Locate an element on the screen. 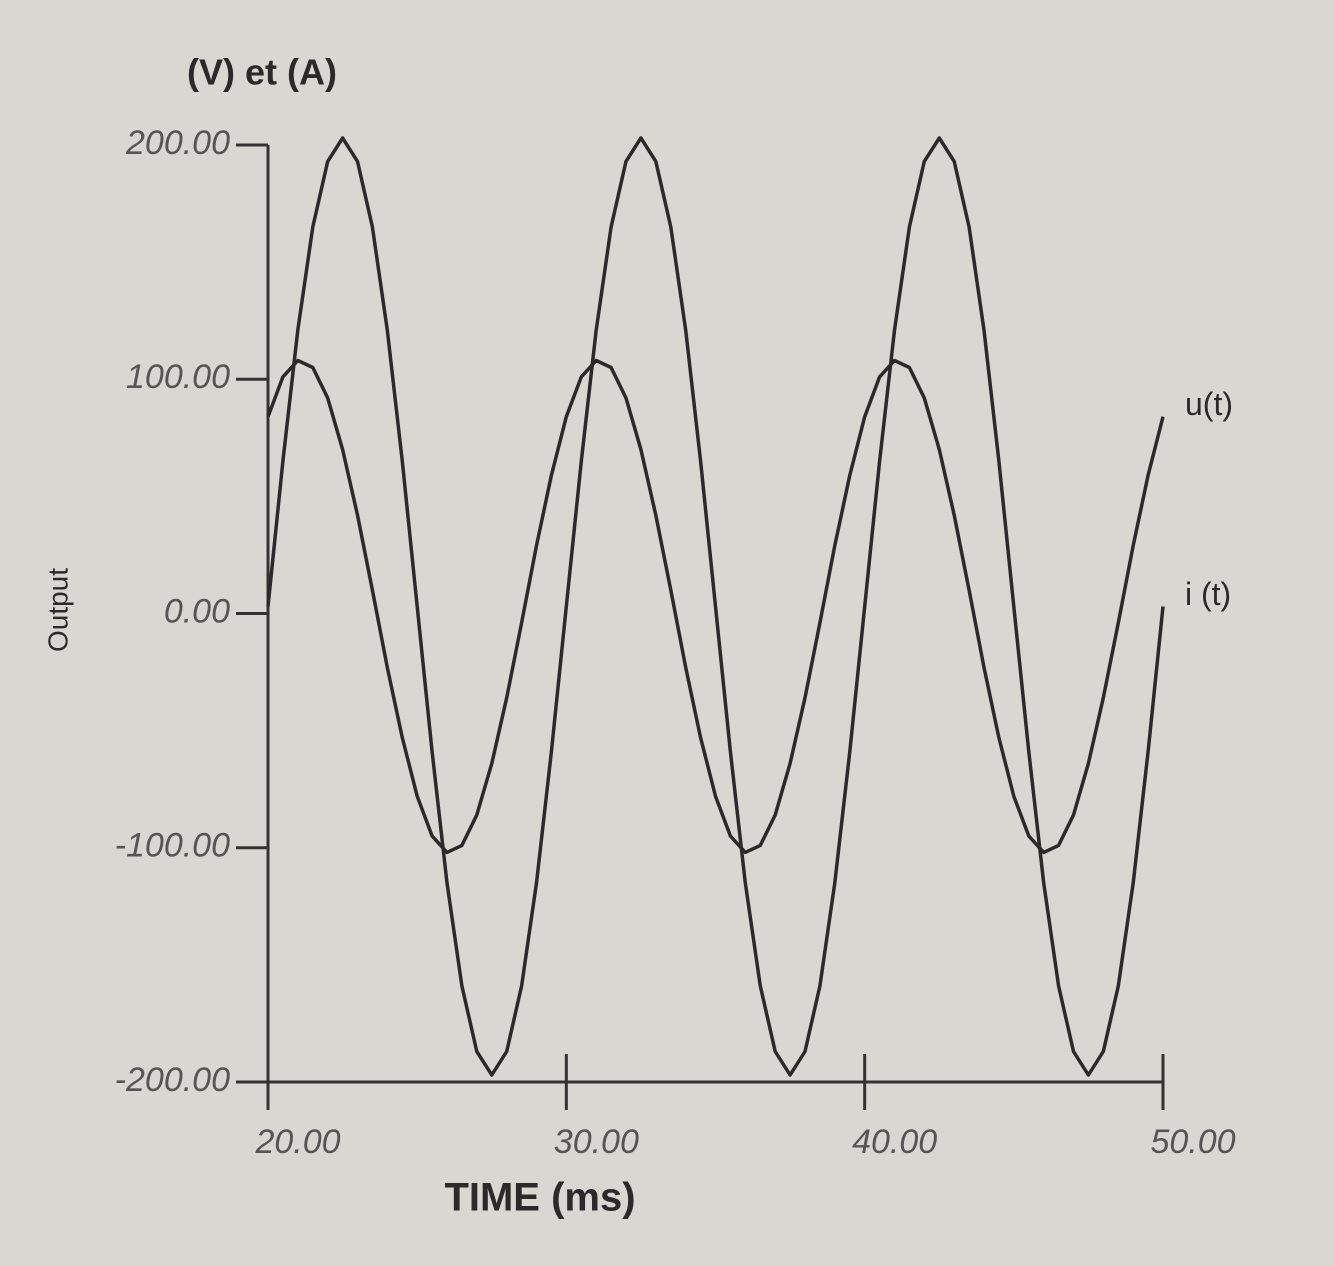 Image resolution: width=1334 pixels, height=1266 pixels. y-label: Output is located at coordinates (57, 610).